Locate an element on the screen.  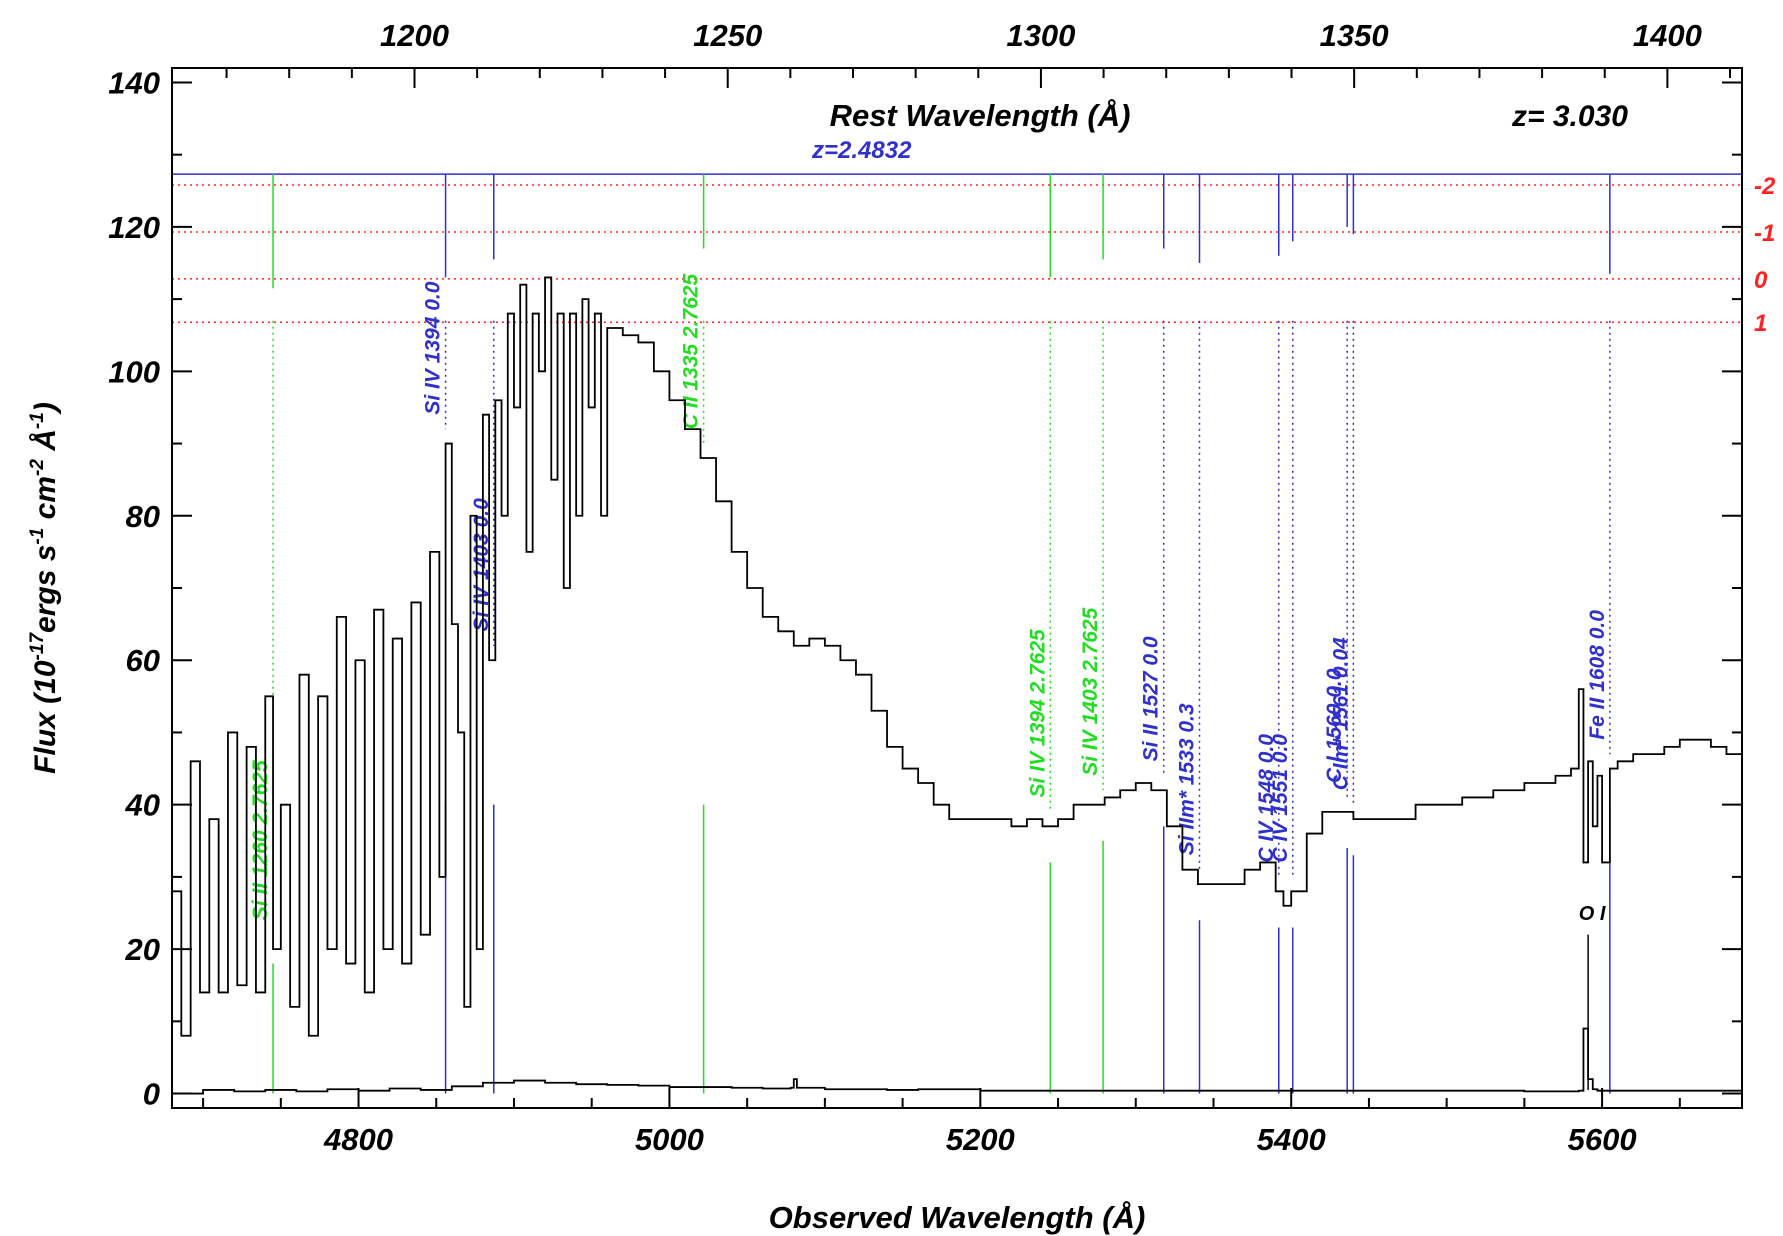
reference-line-label: 1 is located at coordinates (1760, 323).